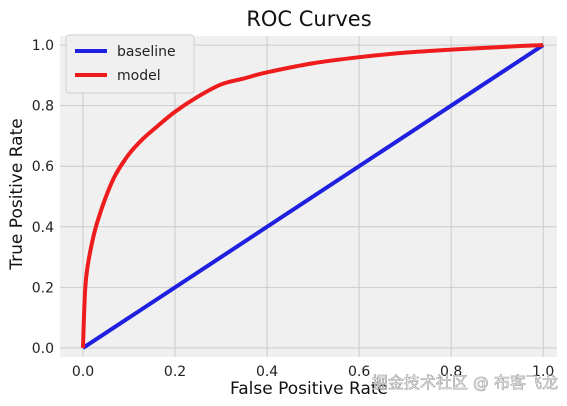  What do you see at coordinates (17, 194) in the screenshot?
I see `y-axis-label: True Positive Rate` at bounding box center [17, 194].